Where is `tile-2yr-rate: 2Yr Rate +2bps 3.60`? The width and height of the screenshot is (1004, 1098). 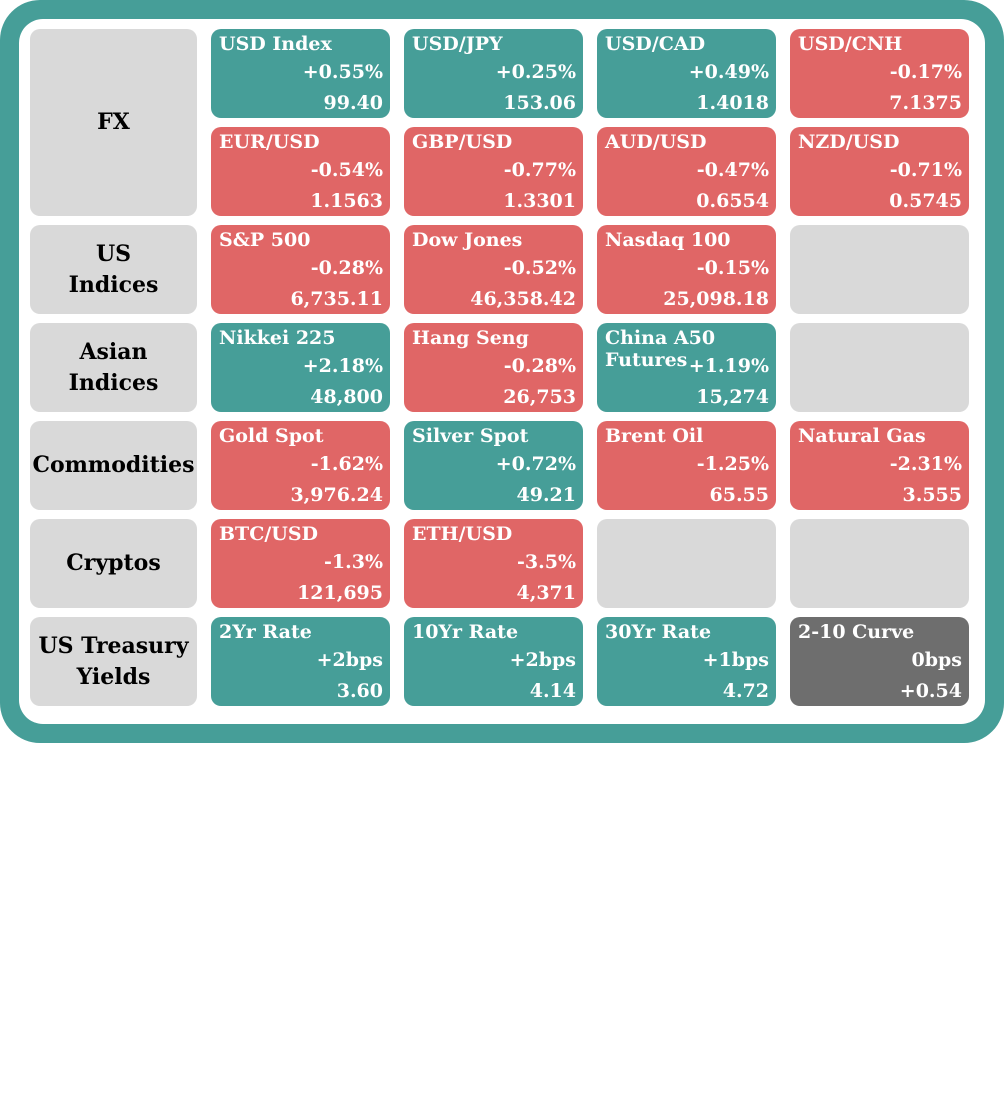 tile-2yr-rate: 2Yr Rate +2bps 3.60 is located at coordinates (300, 661).